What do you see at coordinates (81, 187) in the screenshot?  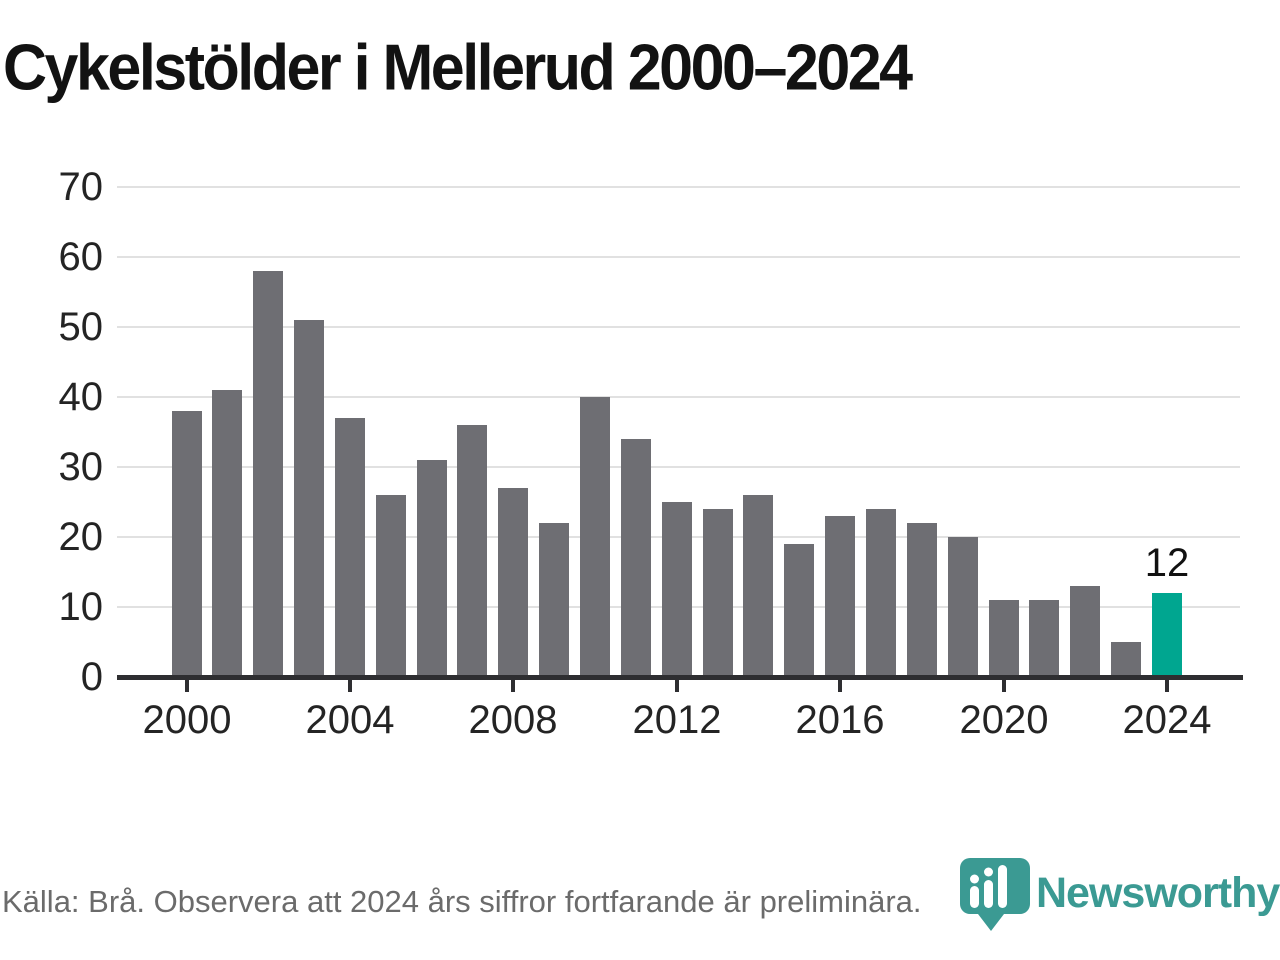 I see `y-axis-tick-label: 70` at bounding box center [81, 187].